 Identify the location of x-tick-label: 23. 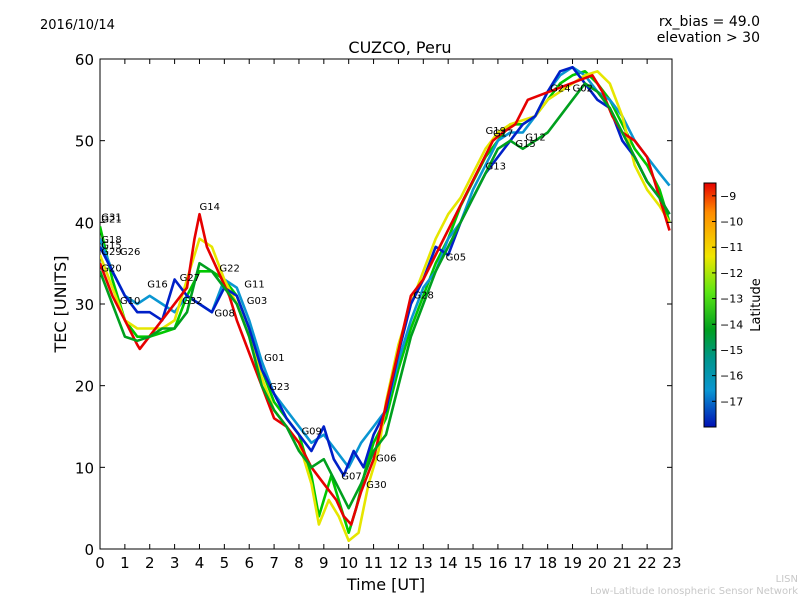
(671, 563).